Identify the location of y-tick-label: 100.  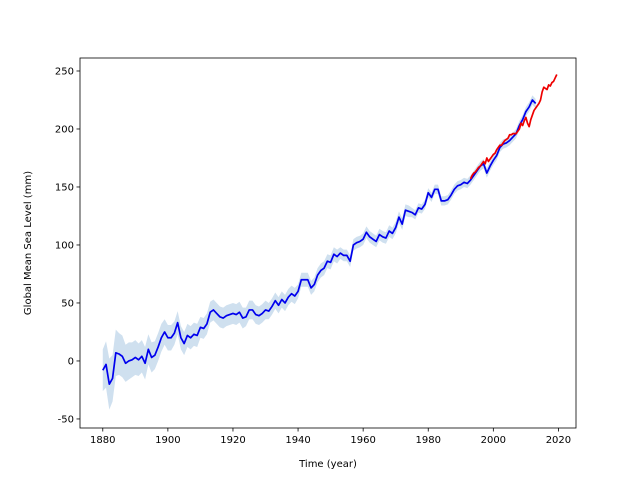
(64, 245).